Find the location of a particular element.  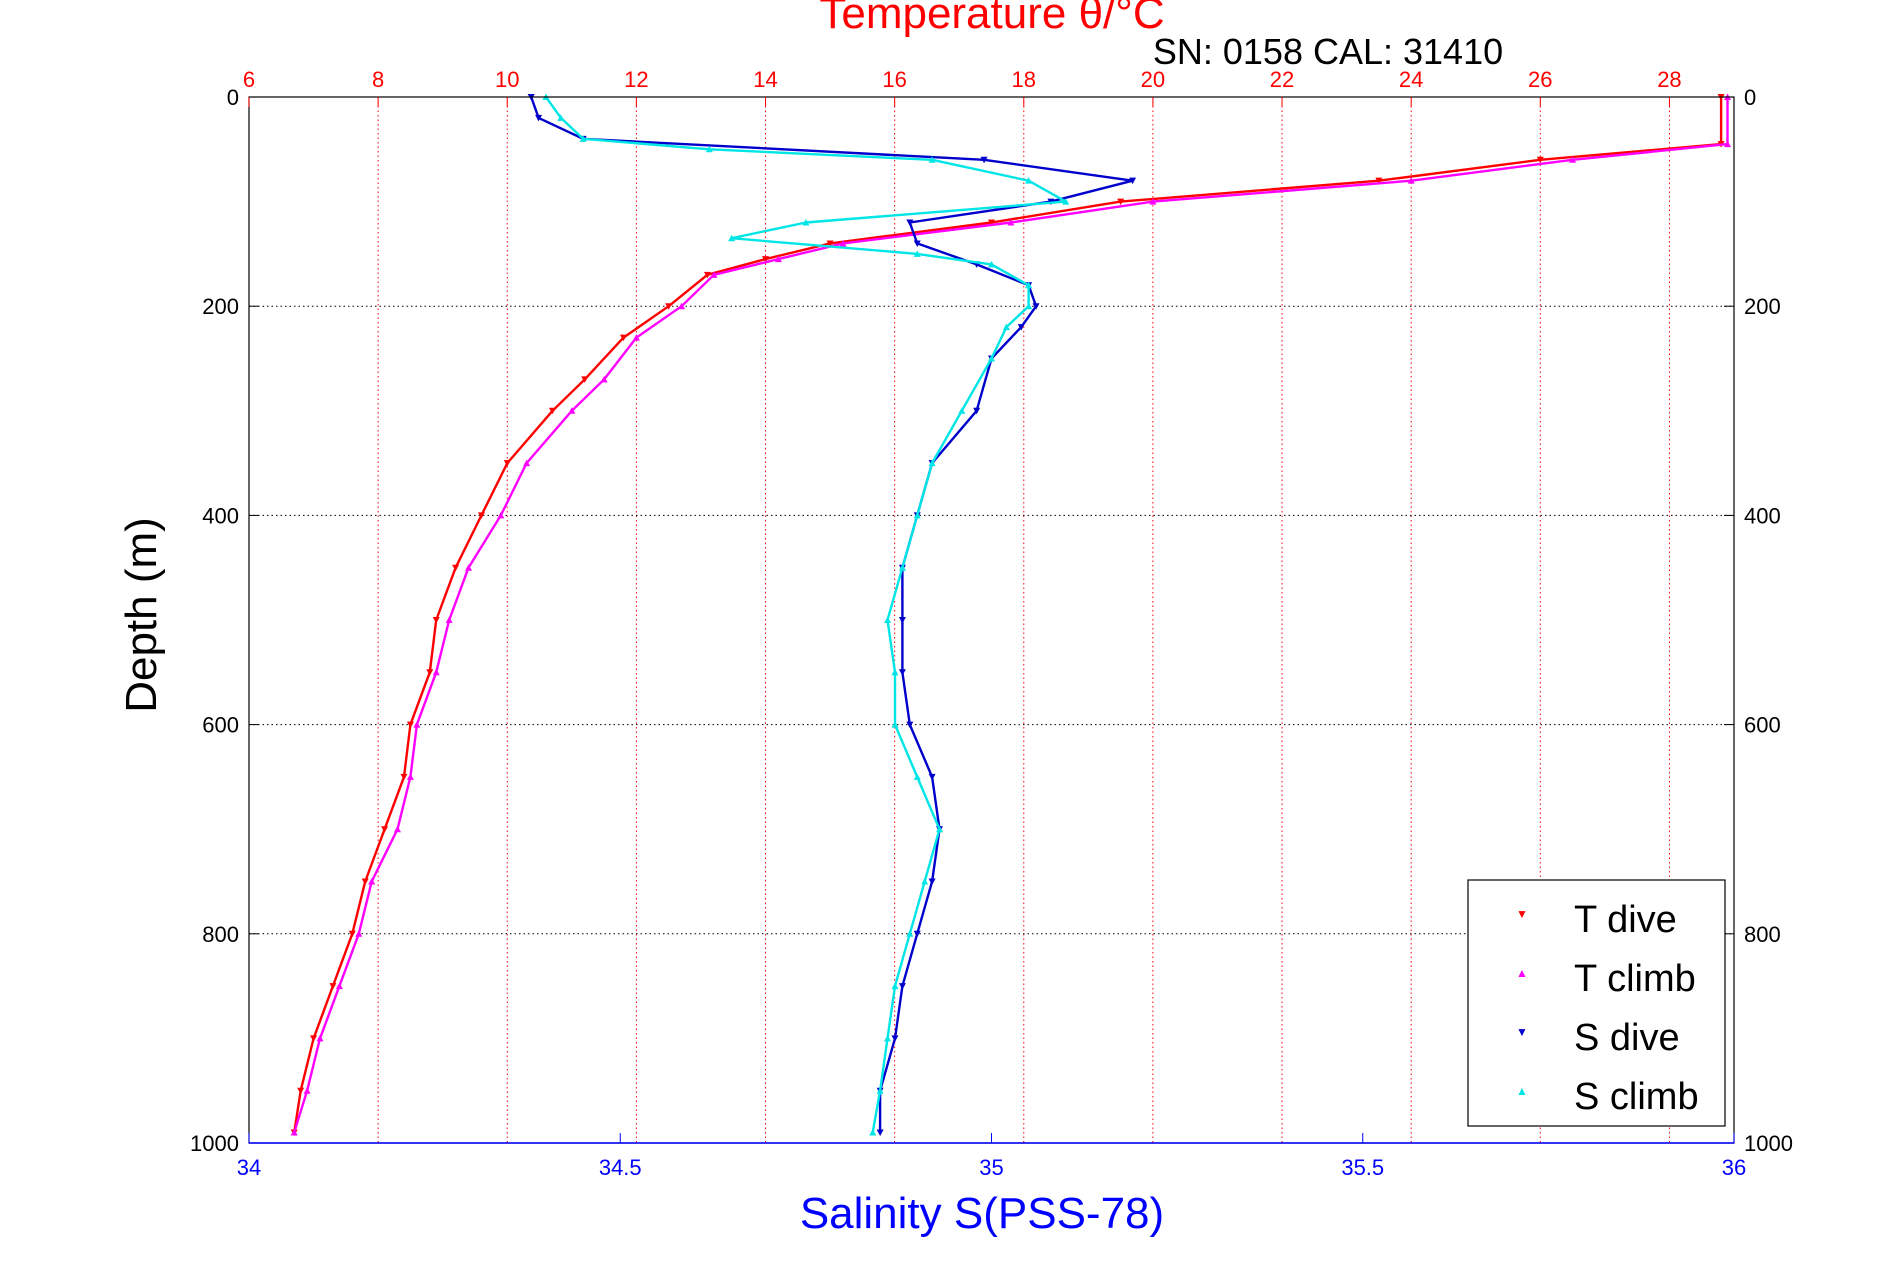

depth-tick-label-right: 600 is located at coordinates (1762, 725).